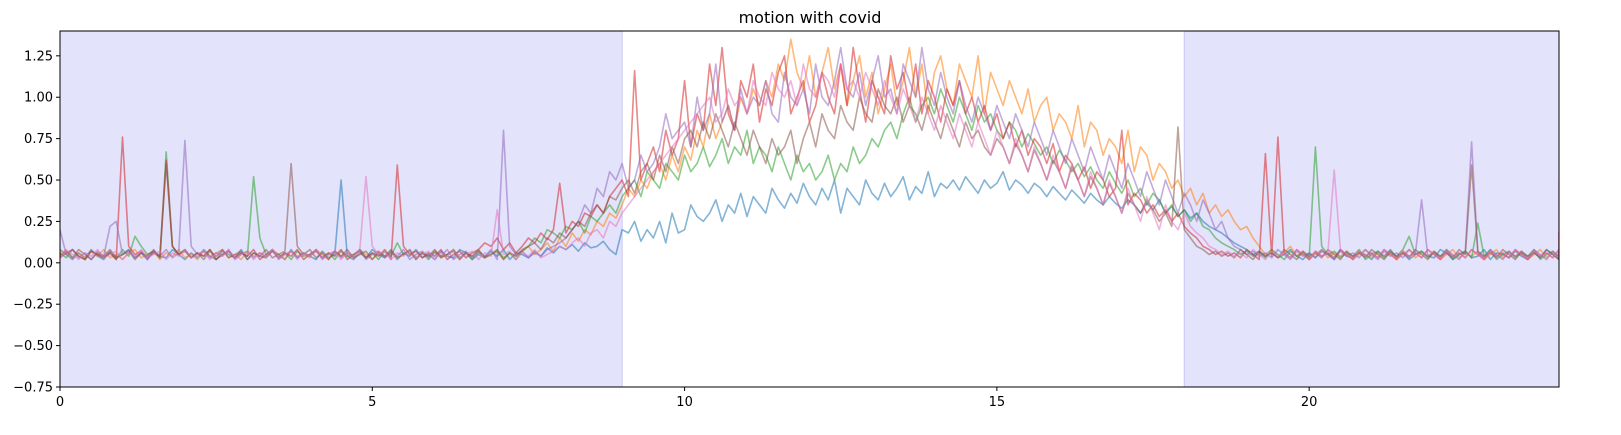  I want to click on x-tick-label-4: 20, so click(1309, 402).